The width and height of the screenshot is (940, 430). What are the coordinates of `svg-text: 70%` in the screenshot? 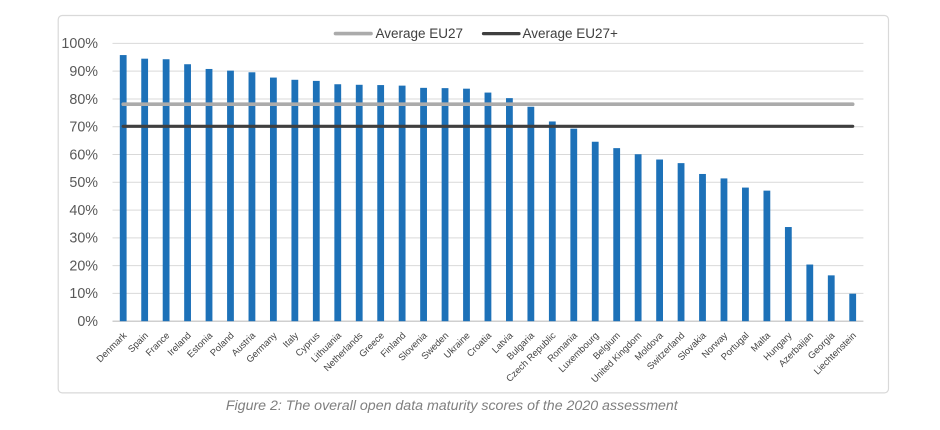 It's located at (83, 128).